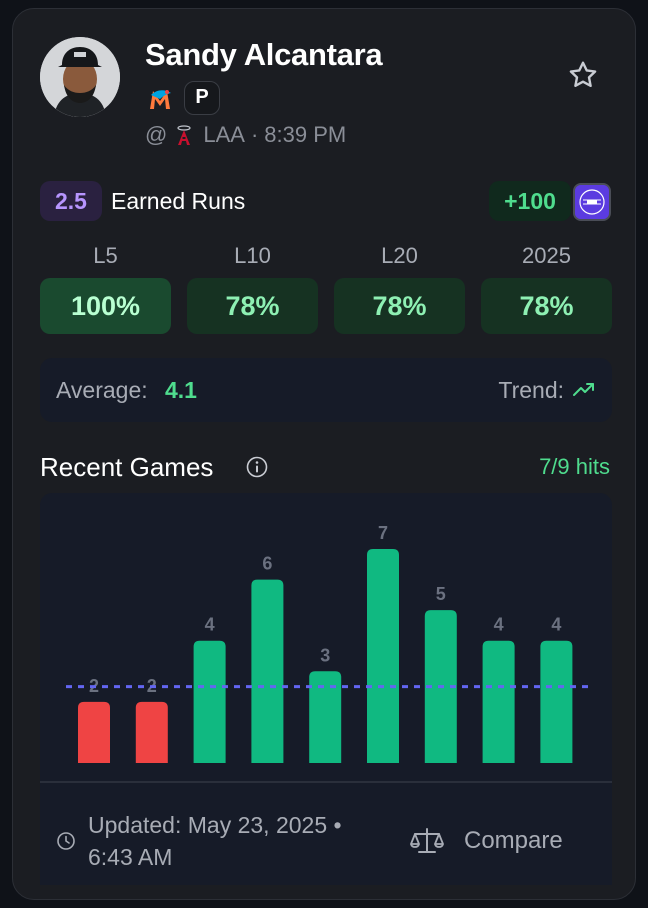 This screenshot has height=908, width=648. Describe the element at coordinates (245, 135) in the screenshot. I see `matchup-info: @ LAA · 8:39 PM` at that location.